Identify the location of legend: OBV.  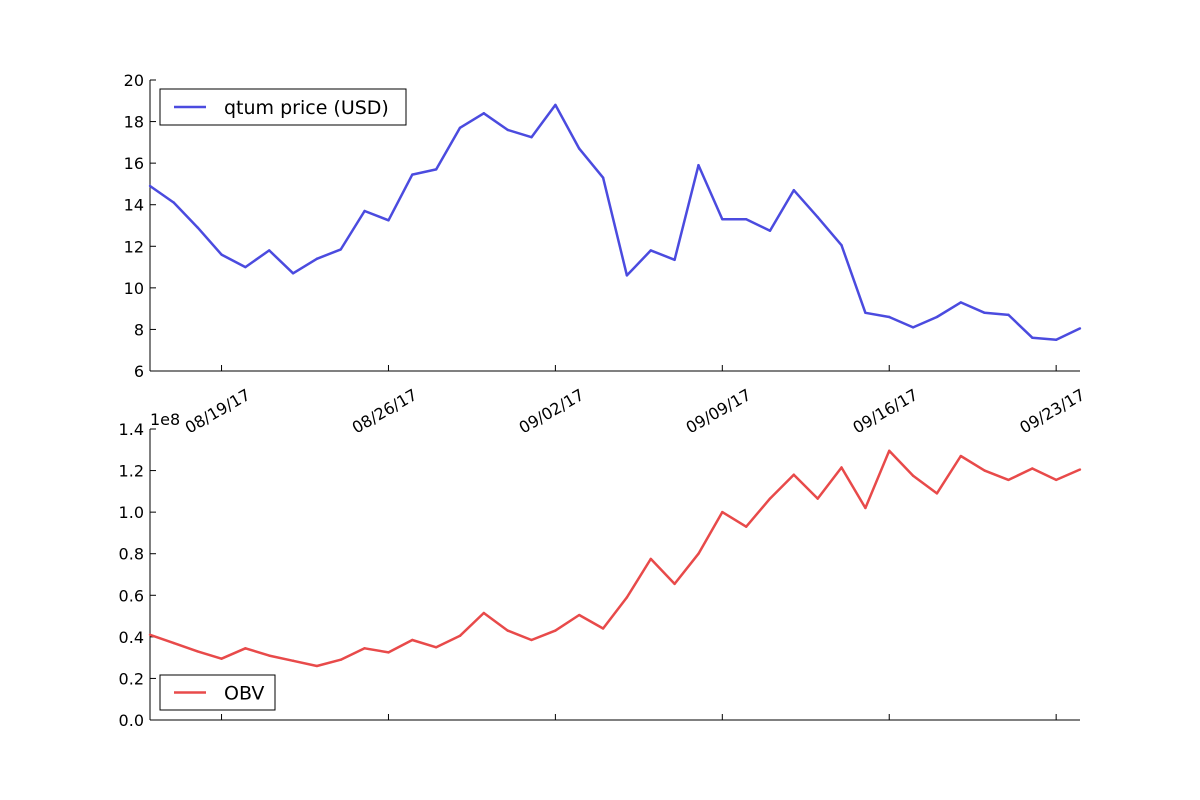
(217, 692).